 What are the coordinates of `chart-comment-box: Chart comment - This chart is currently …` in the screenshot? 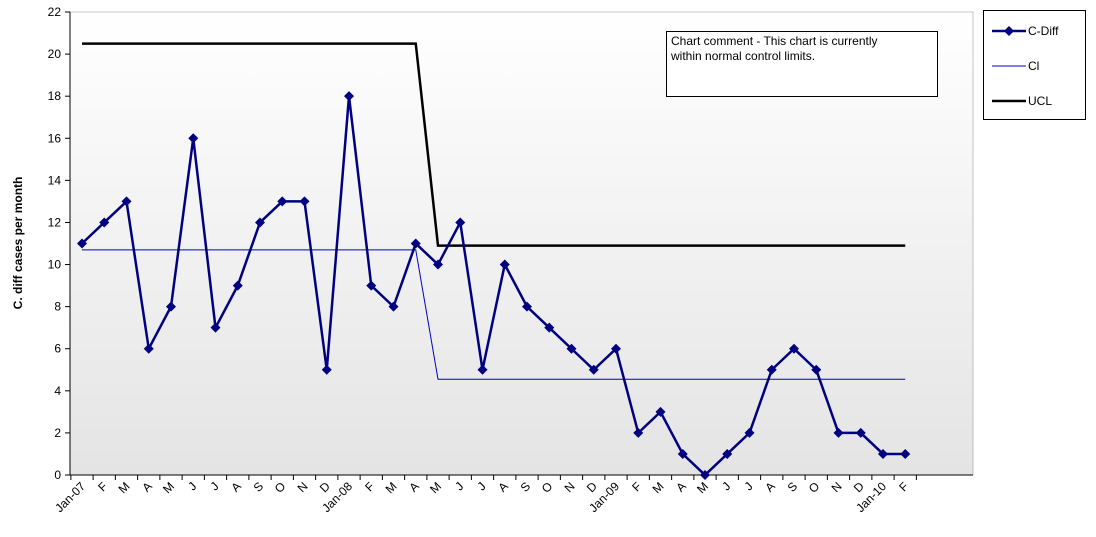 It's located at (802, 64).